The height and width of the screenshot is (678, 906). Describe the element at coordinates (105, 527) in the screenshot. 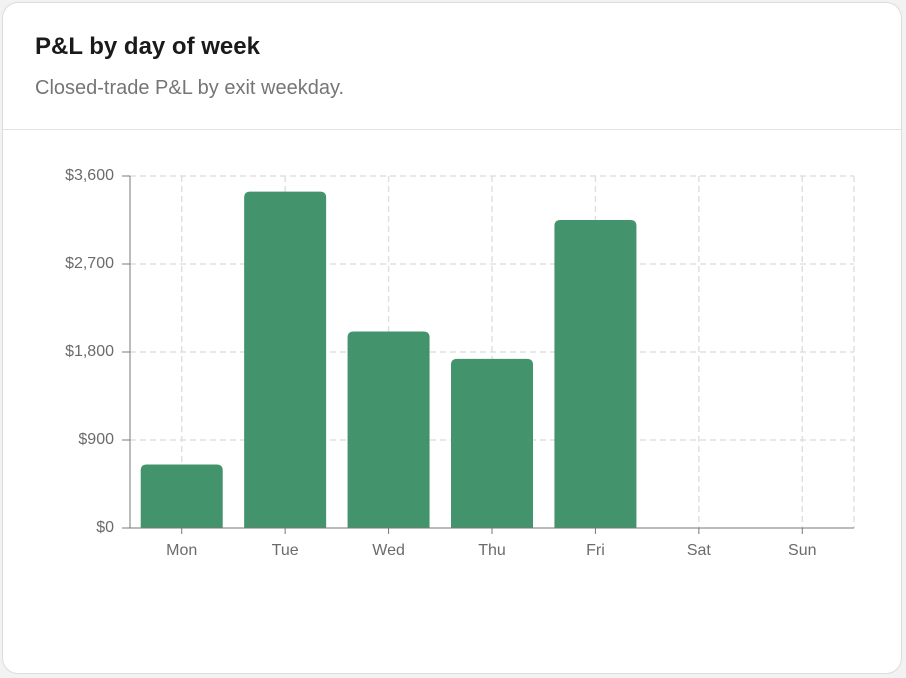

I see `y-tick-label: $0` at that location.